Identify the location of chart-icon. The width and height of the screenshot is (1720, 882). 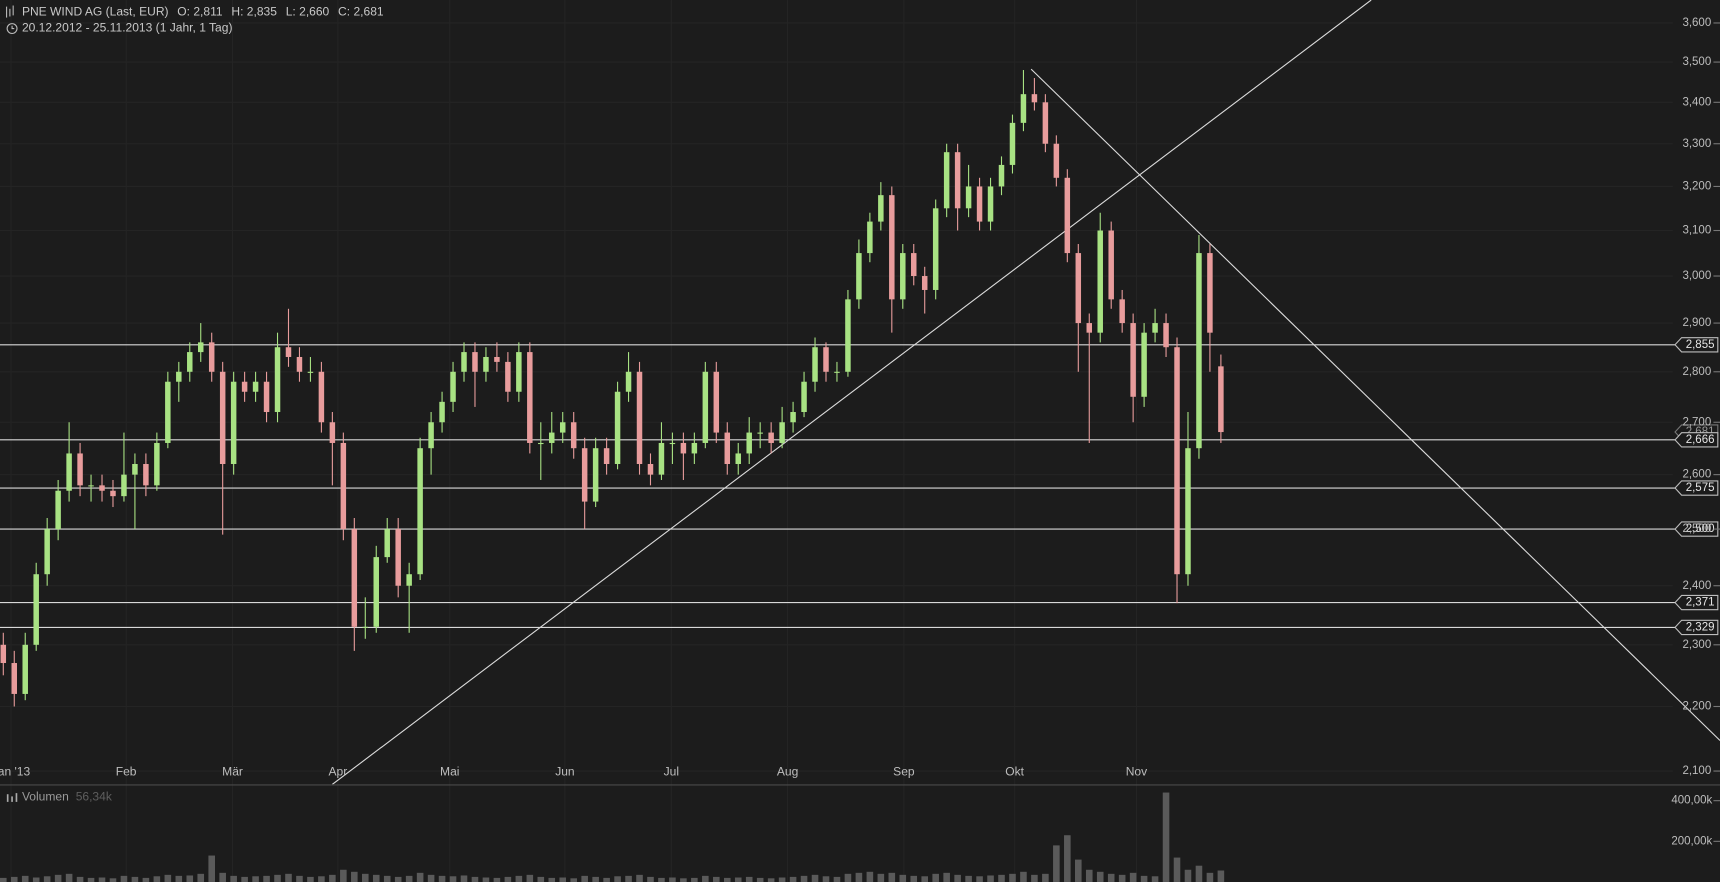
(10, 11).